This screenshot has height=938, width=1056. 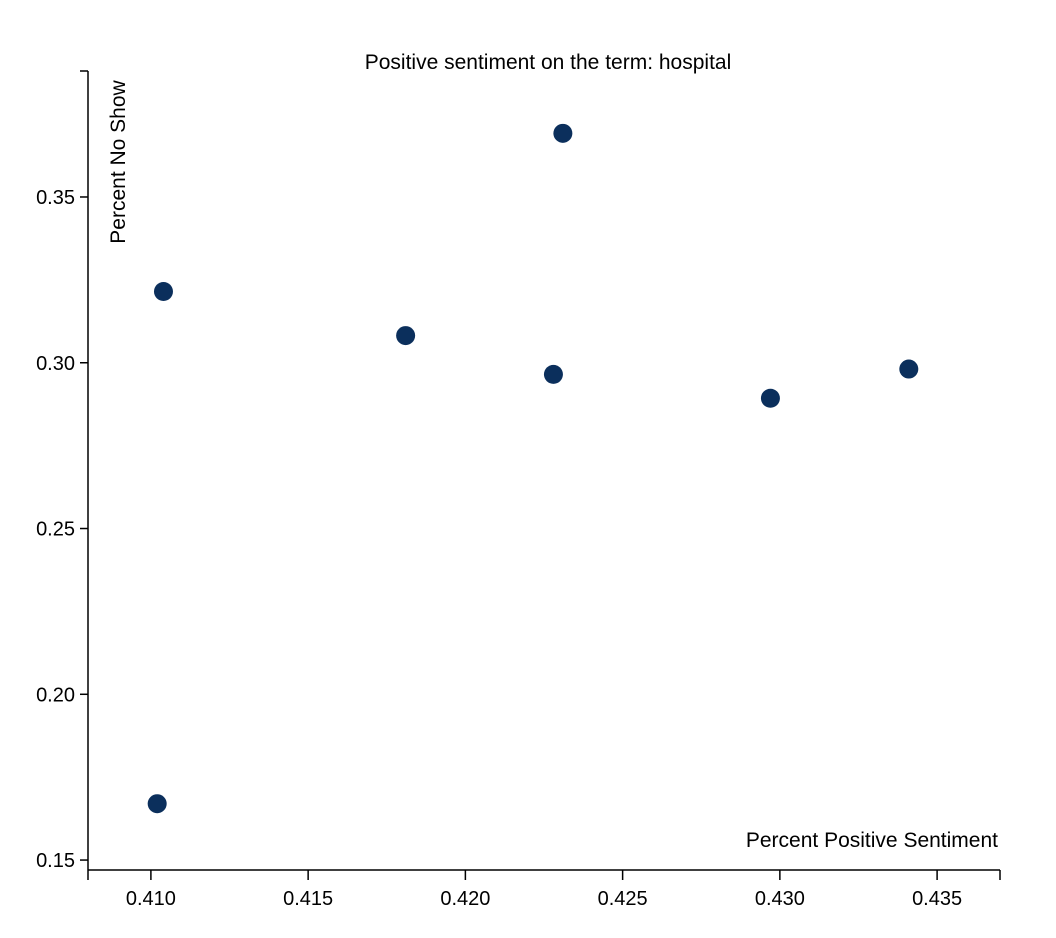 I want to click on x-tick-label: 0.420, so click(x=465, y=899).